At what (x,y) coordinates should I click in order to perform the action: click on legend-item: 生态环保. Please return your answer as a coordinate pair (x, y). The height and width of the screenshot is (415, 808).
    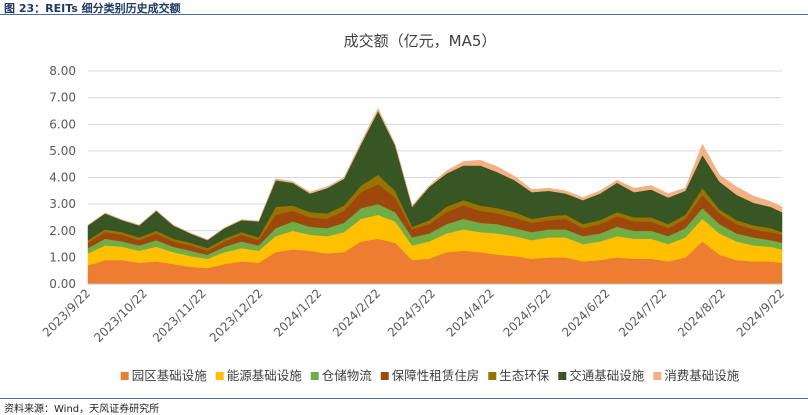
    Looking at the image, I should click on (519, 375).